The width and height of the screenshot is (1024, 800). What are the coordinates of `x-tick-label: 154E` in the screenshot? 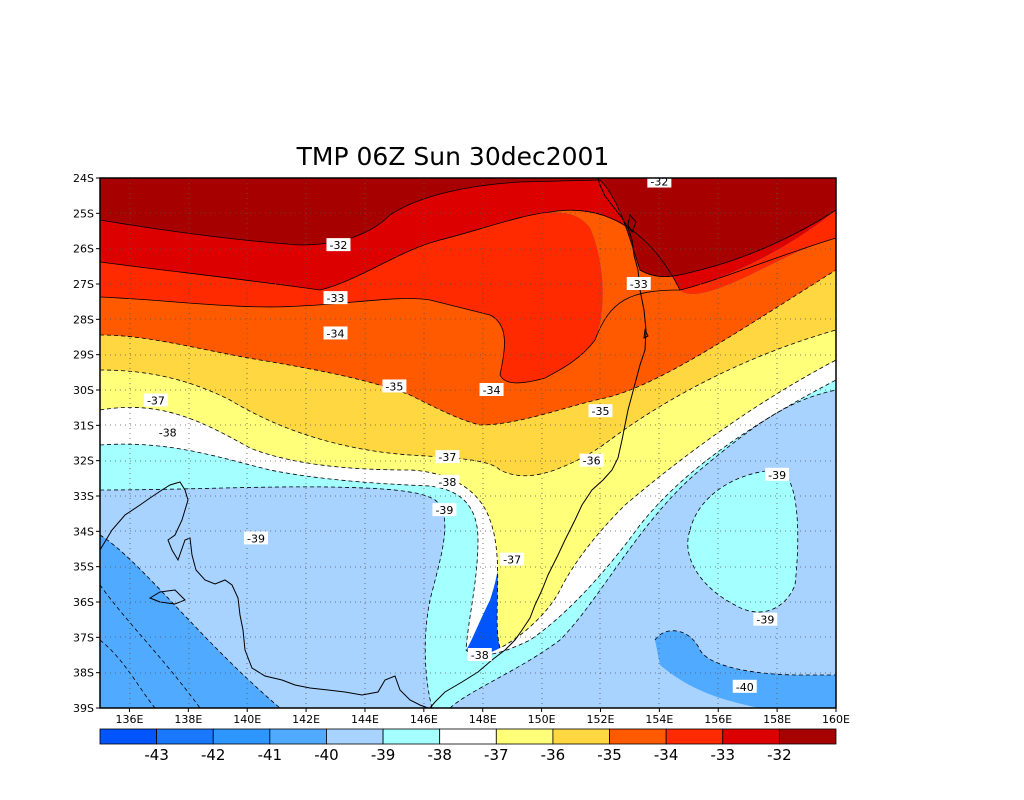 It's located at (659, 719).